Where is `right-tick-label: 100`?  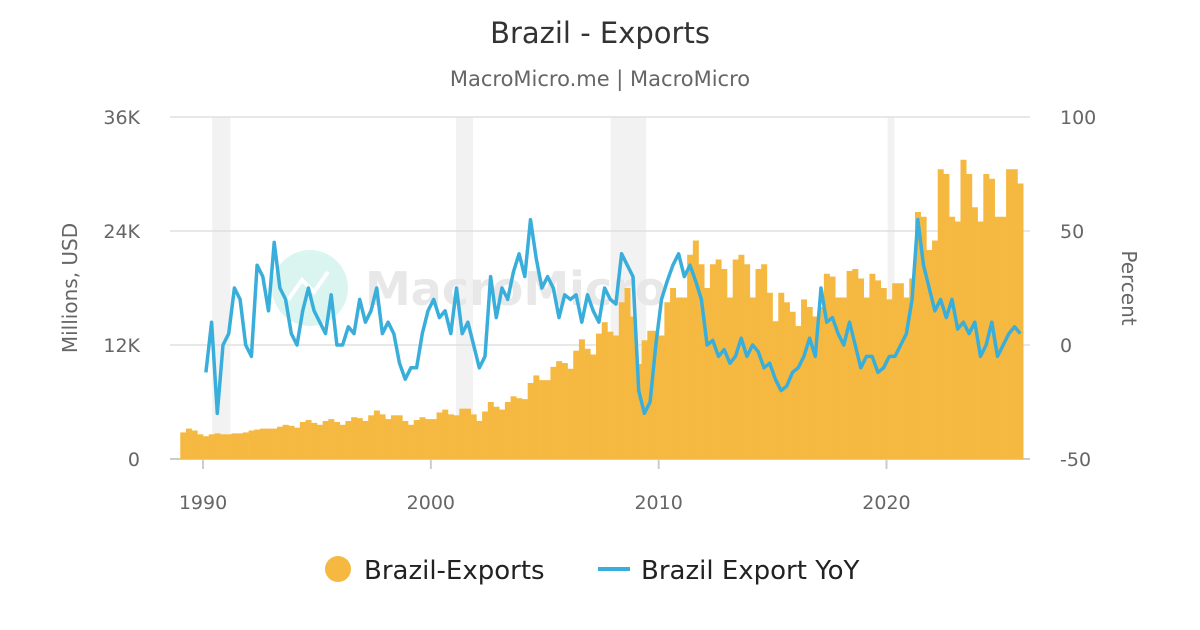 right-tick-label: 100 is located at coordinates (1078, 118).